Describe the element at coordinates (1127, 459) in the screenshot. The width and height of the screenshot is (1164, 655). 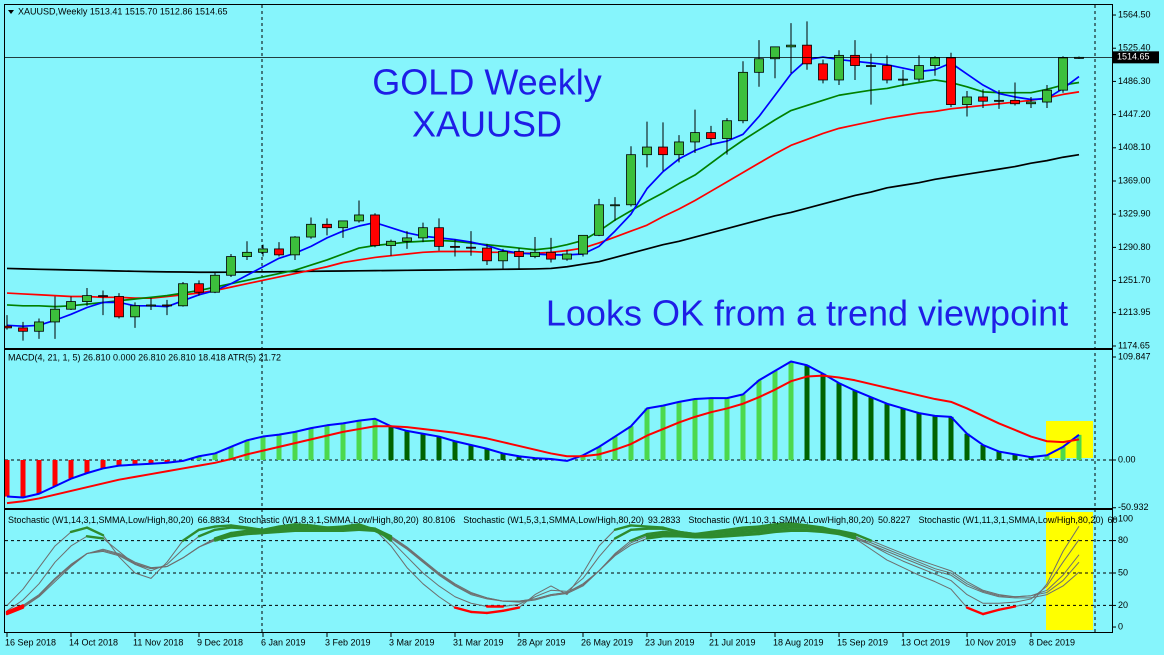
I see `y-tick-label: 0.00` at that location.